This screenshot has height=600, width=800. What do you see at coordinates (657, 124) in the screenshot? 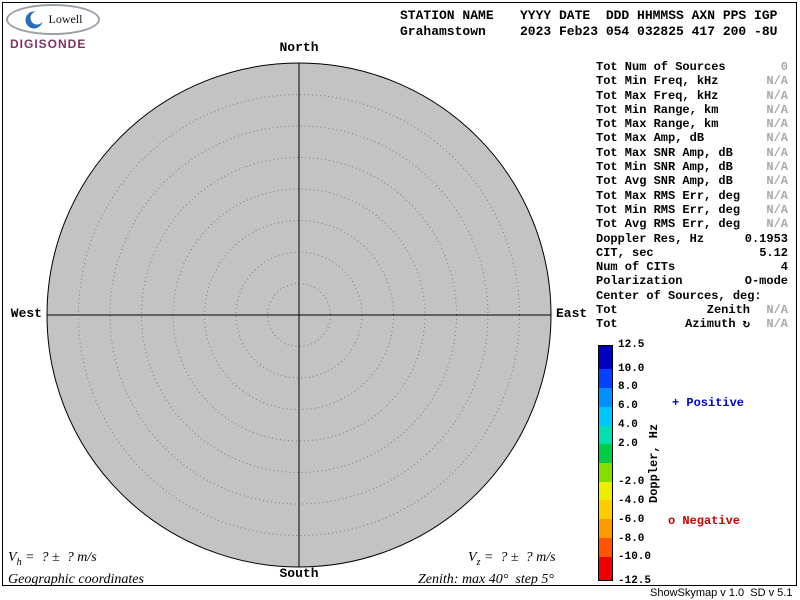
I see `stat-label: Tot Max Range, km` at bounding box center [657, 124].